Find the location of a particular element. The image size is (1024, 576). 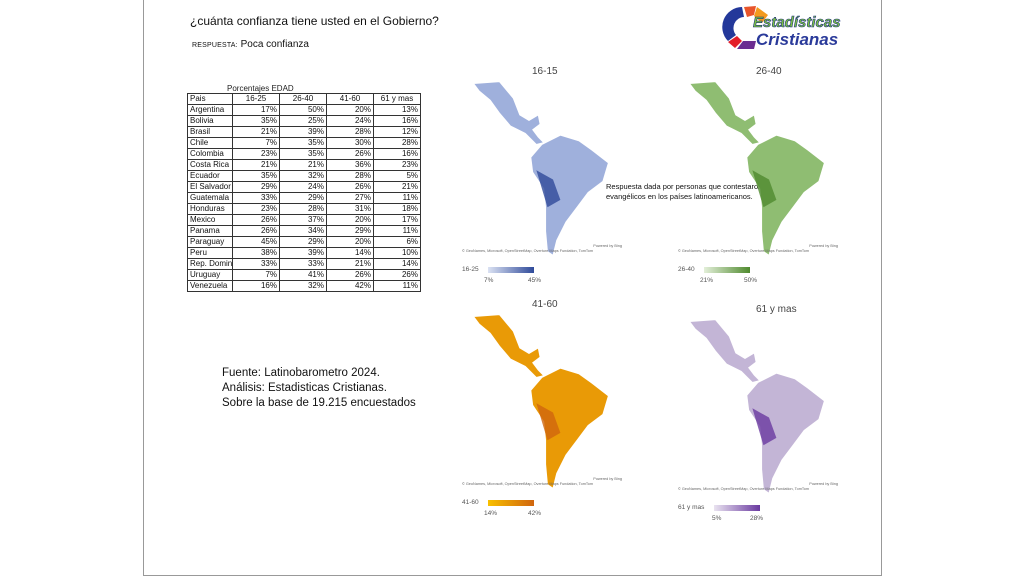

table-header-row: Pais 16-25 26-40 41-60 61 y mas is located at coordinates (304, 99).